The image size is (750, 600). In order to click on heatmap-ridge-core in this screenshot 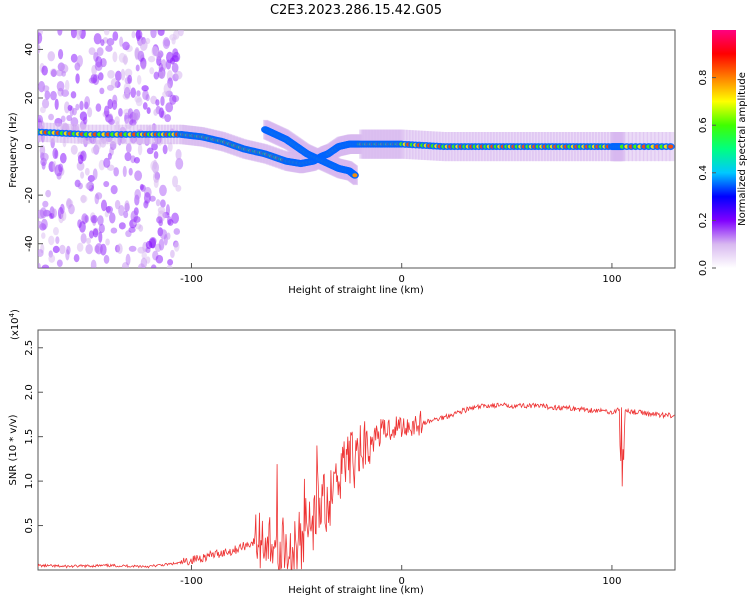, I will do `click(671, 146)`.